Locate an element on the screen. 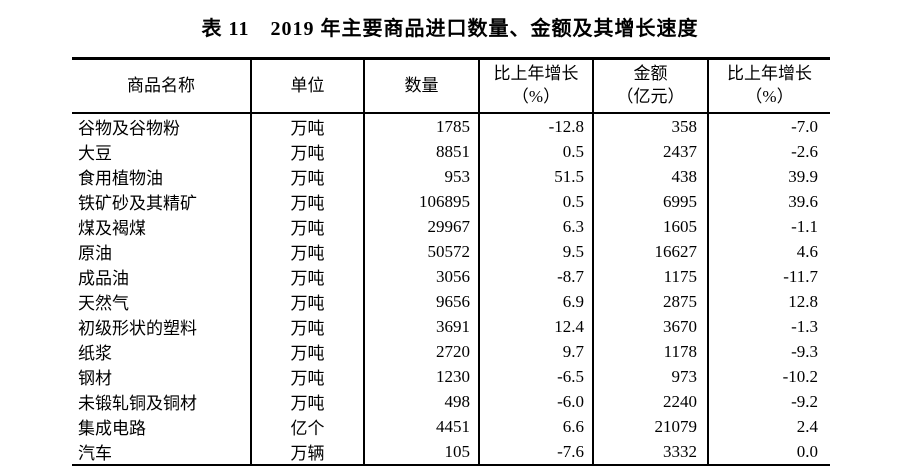  quantity-cell: 3691 is located at coordinates (421, 326).